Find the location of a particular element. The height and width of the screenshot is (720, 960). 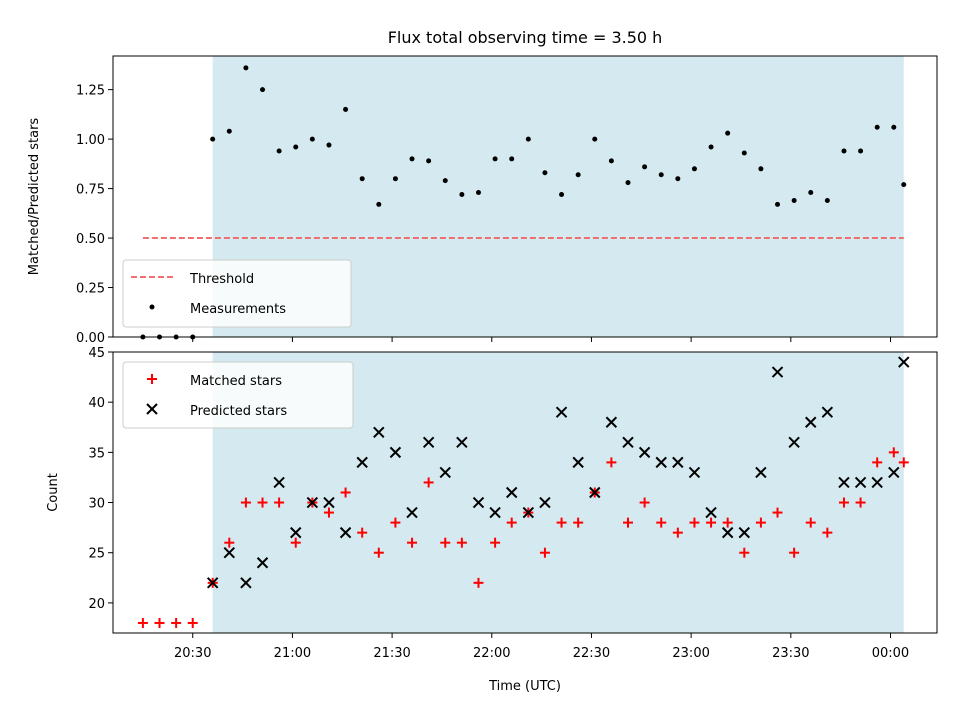

top-ytick-label: 0.25 is located at coordinates (90, 289).